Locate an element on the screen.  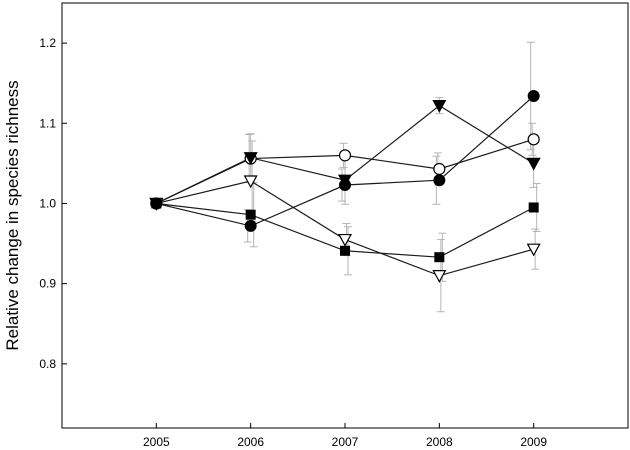
x-tick-label-2007: 2007 is located at coordinates (345, 442).